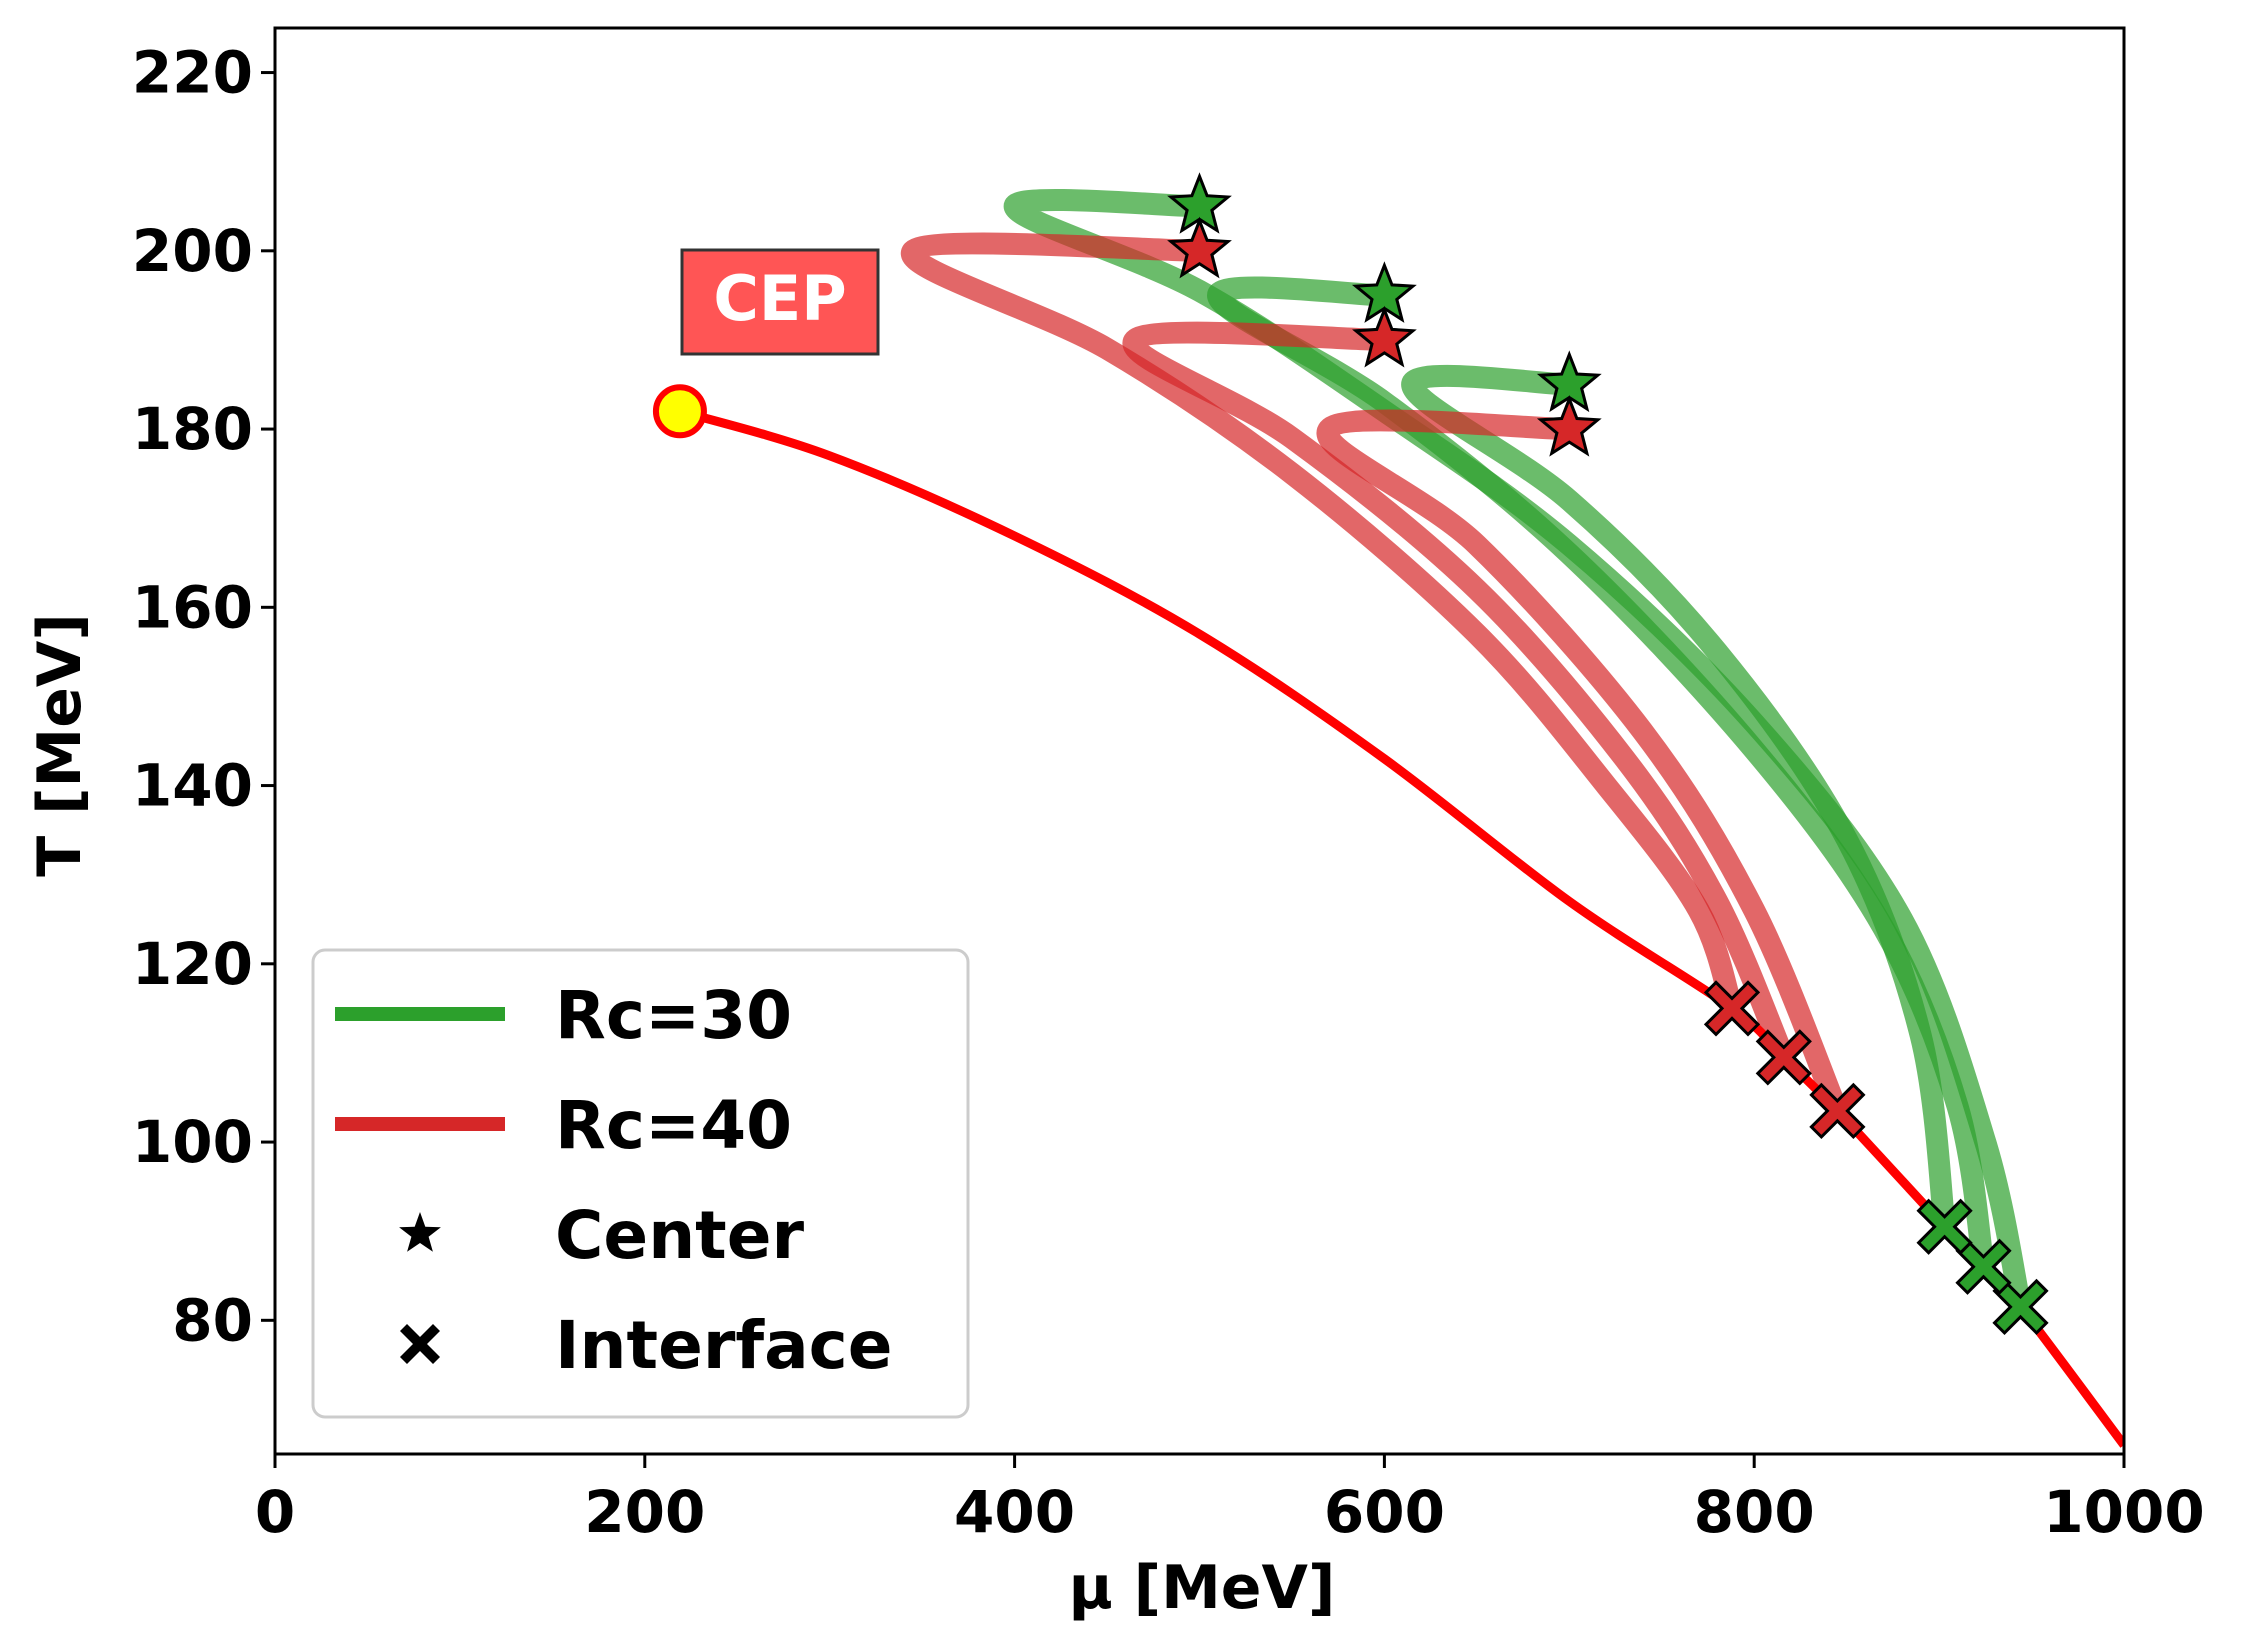 This screenshot has height=1641, width=2242. What do you see at coordinates (192, 429) in the screenshot?
I see `y-tick-label-180: 180` at bounding box center [192, 429].